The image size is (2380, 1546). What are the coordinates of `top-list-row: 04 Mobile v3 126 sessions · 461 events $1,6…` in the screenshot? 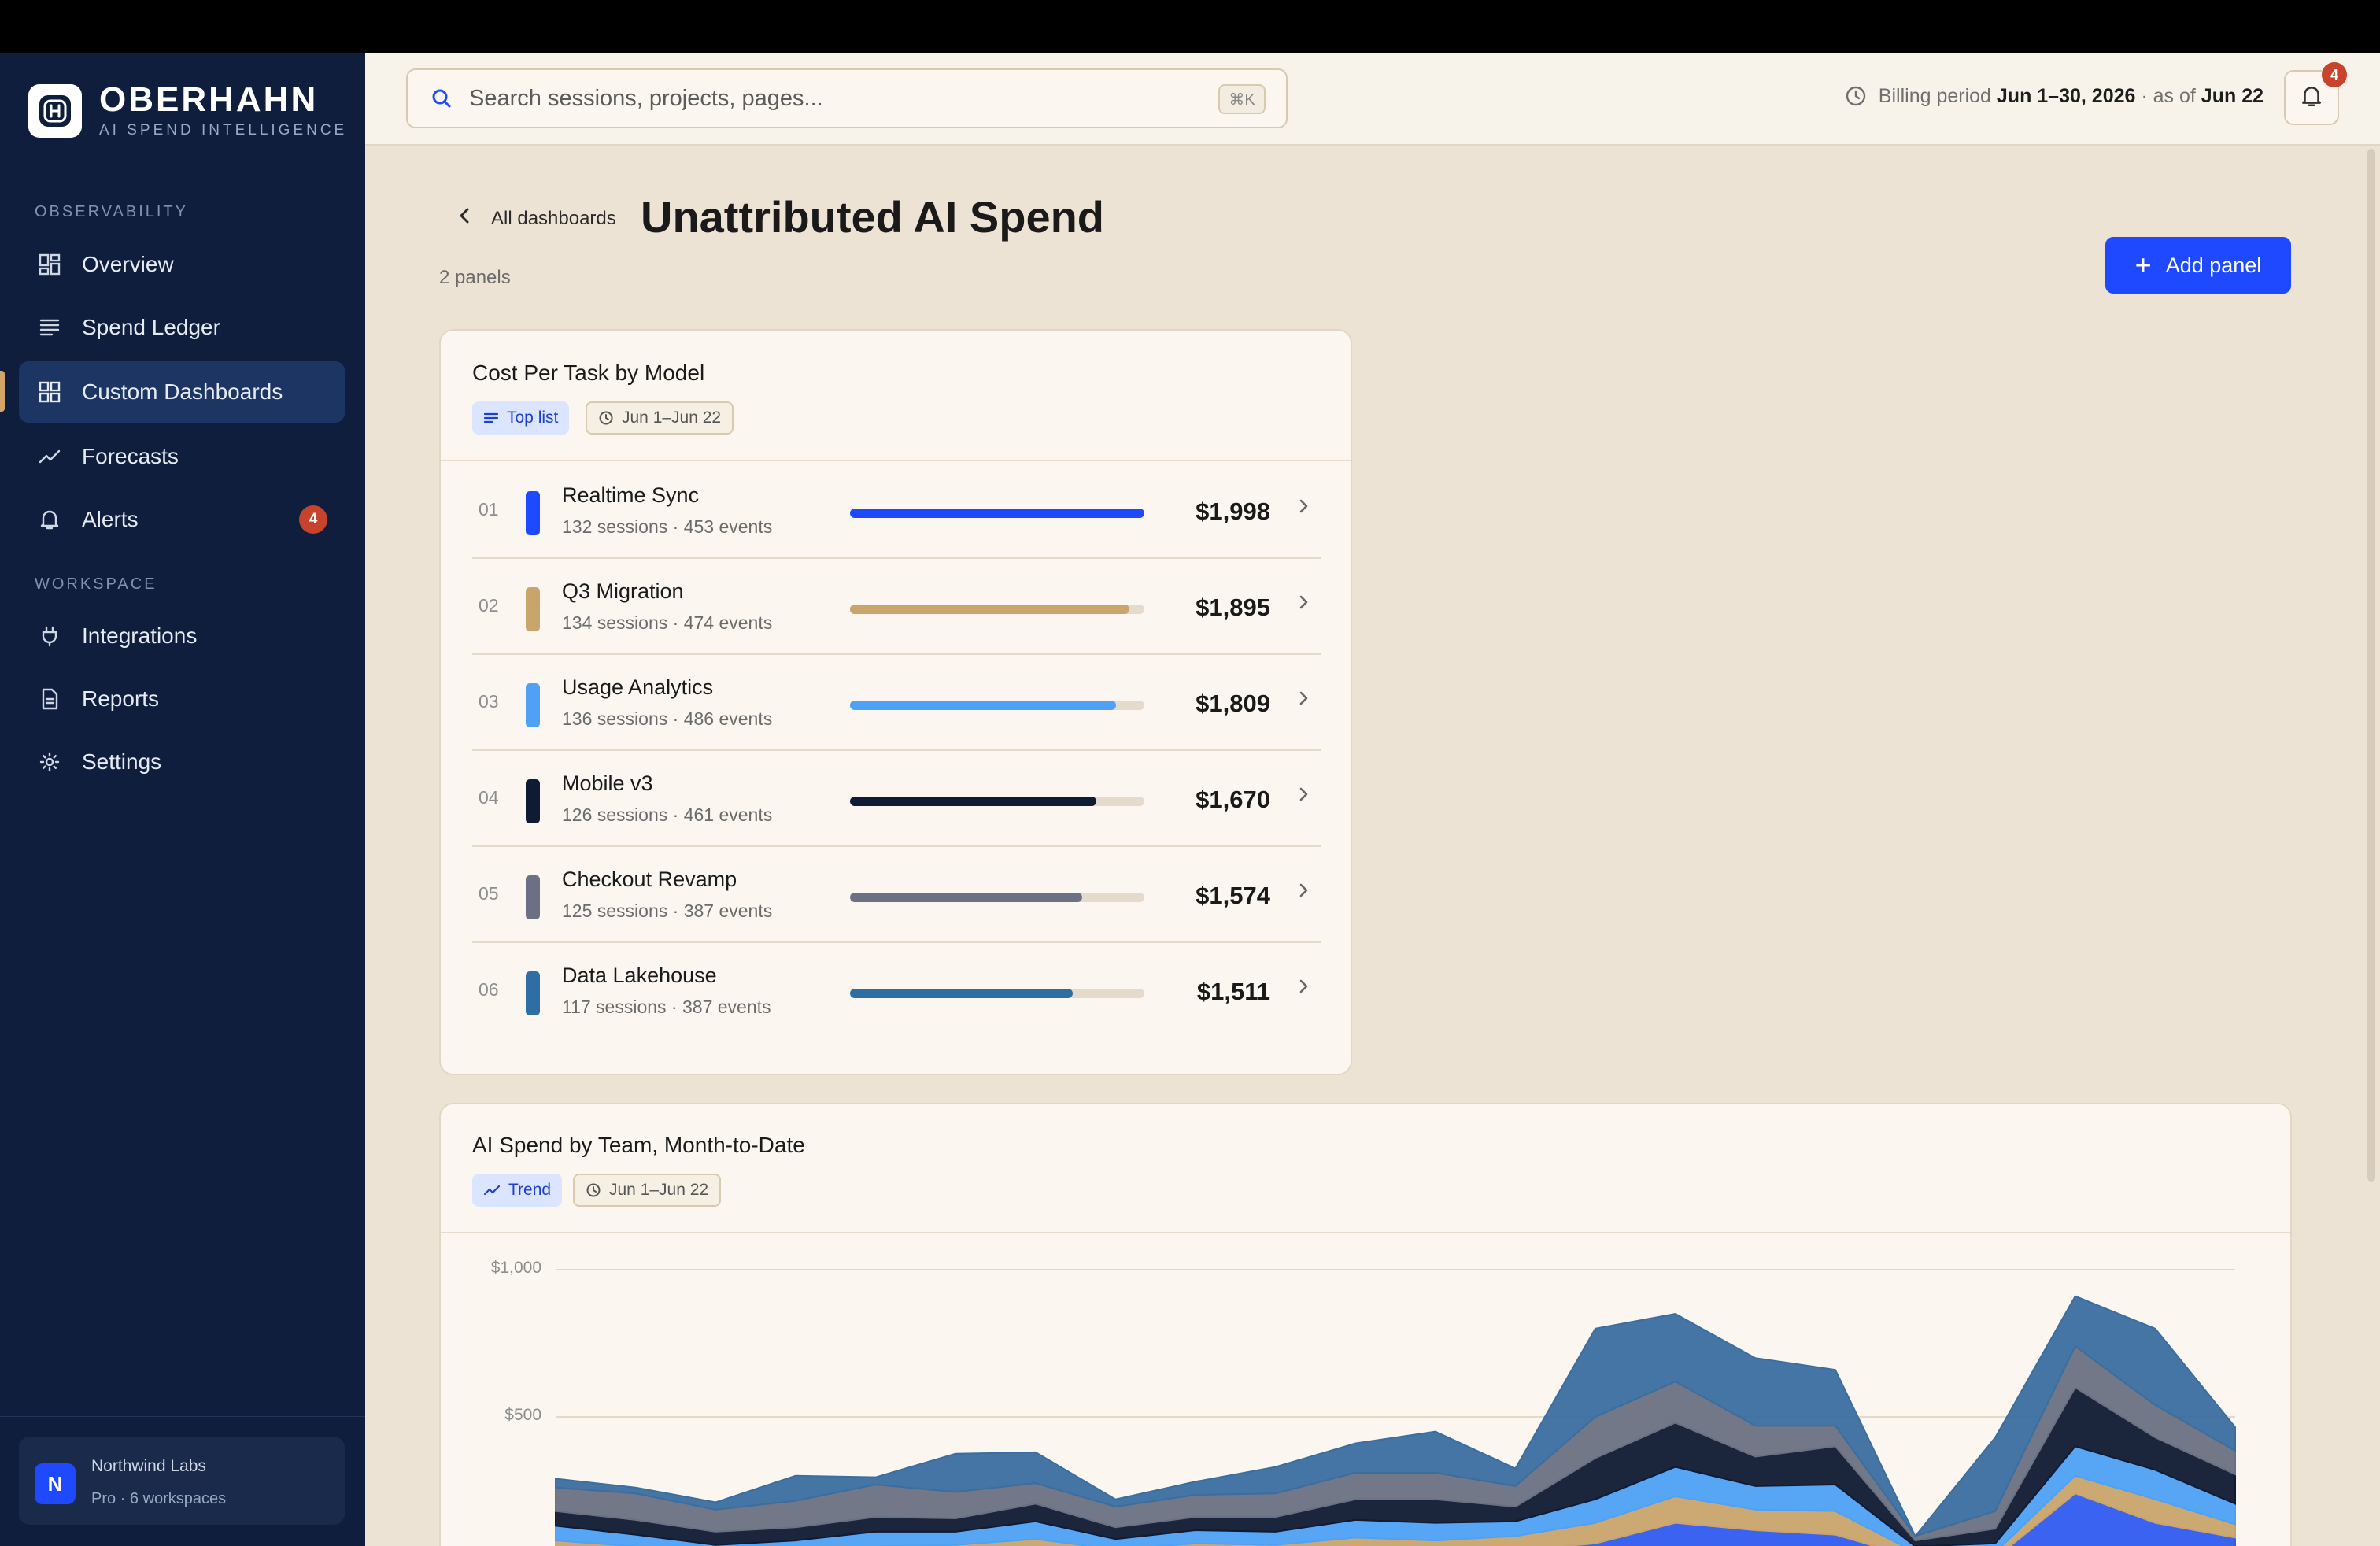 It's located at (896, 797).